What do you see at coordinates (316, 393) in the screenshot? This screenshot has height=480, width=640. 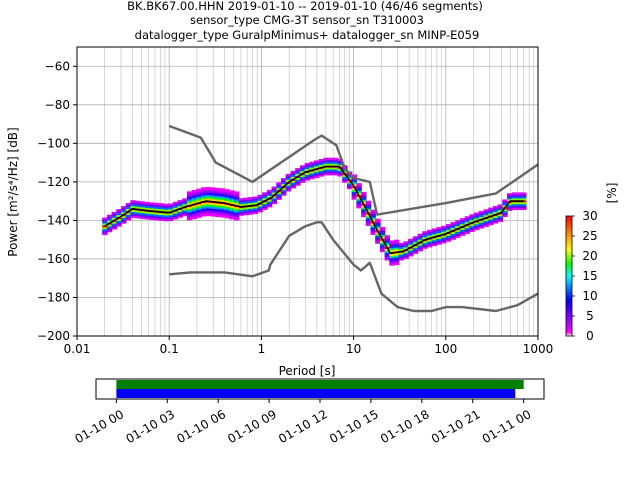 I see `coverage-bar` at bounding box center [316, 393].